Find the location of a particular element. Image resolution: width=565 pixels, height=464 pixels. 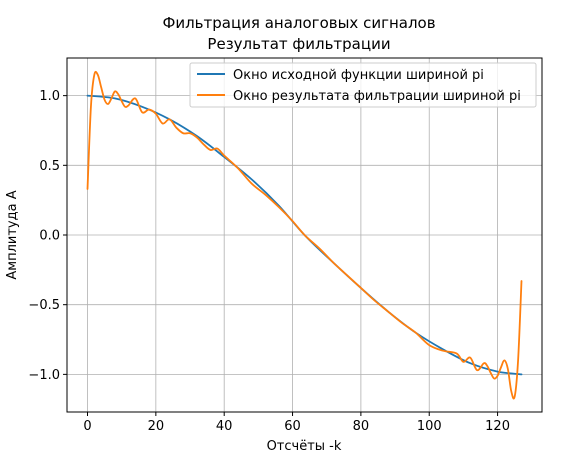

legend-label-filtered: Окно результата фильтрации шириной pi is located at coordinates (377, 96).